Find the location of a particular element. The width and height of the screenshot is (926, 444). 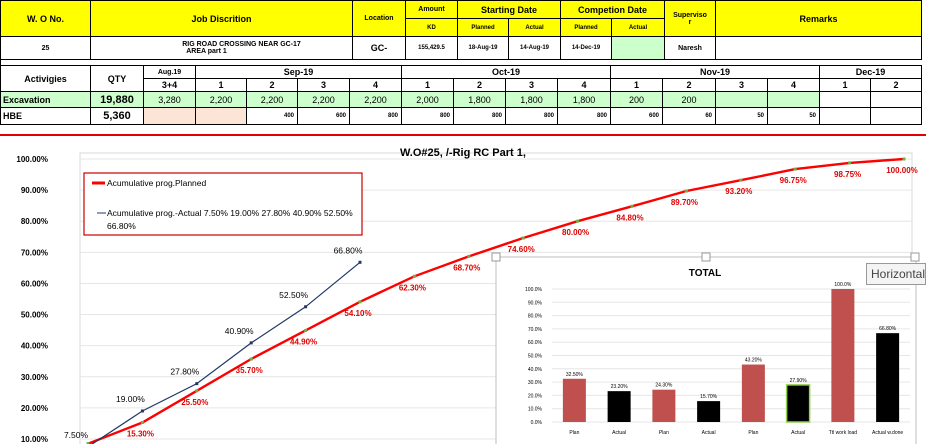

week-nov-3: 3 is located at coordinates (742, 85).